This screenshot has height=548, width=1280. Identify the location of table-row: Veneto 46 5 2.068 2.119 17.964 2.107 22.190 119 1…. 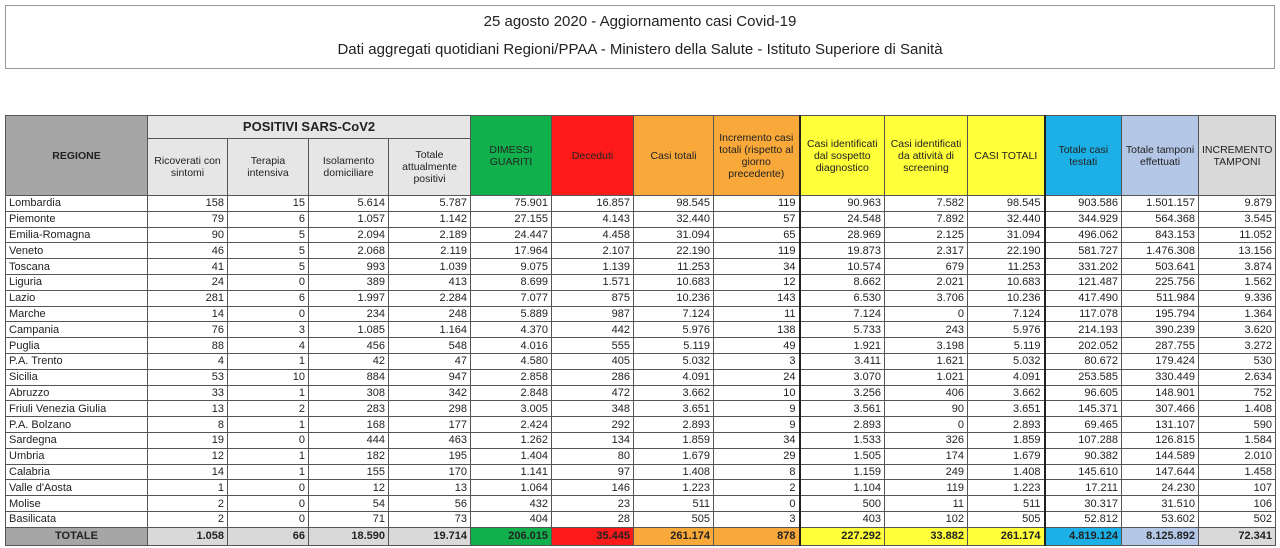
(641, 251).